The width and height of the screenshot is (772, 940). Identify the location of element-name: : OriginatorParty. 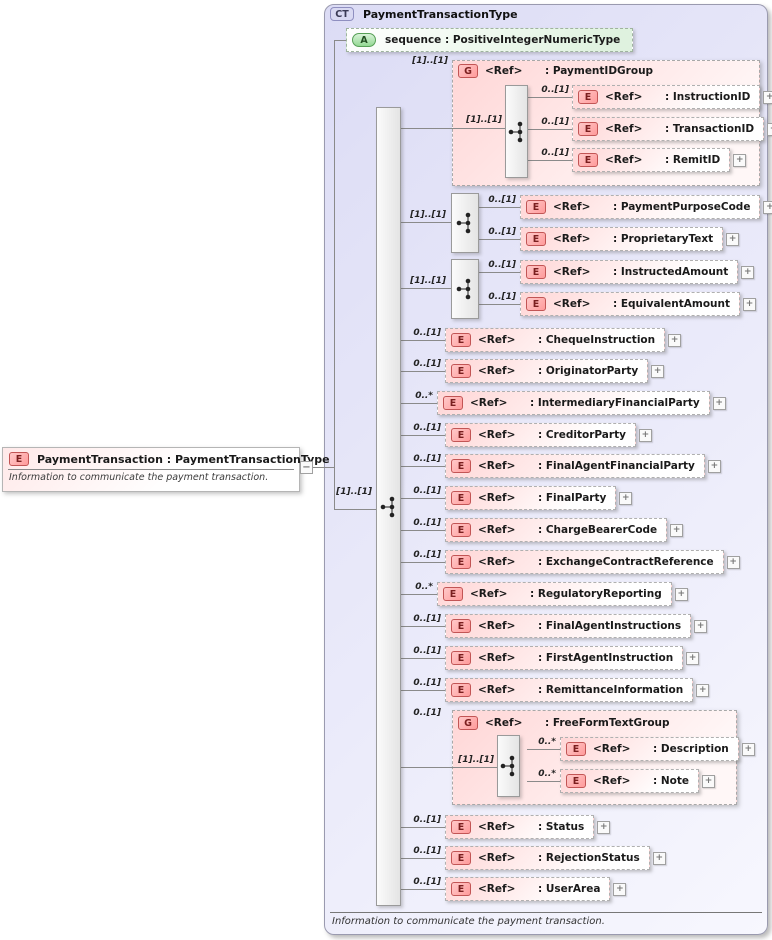
(588, 371).